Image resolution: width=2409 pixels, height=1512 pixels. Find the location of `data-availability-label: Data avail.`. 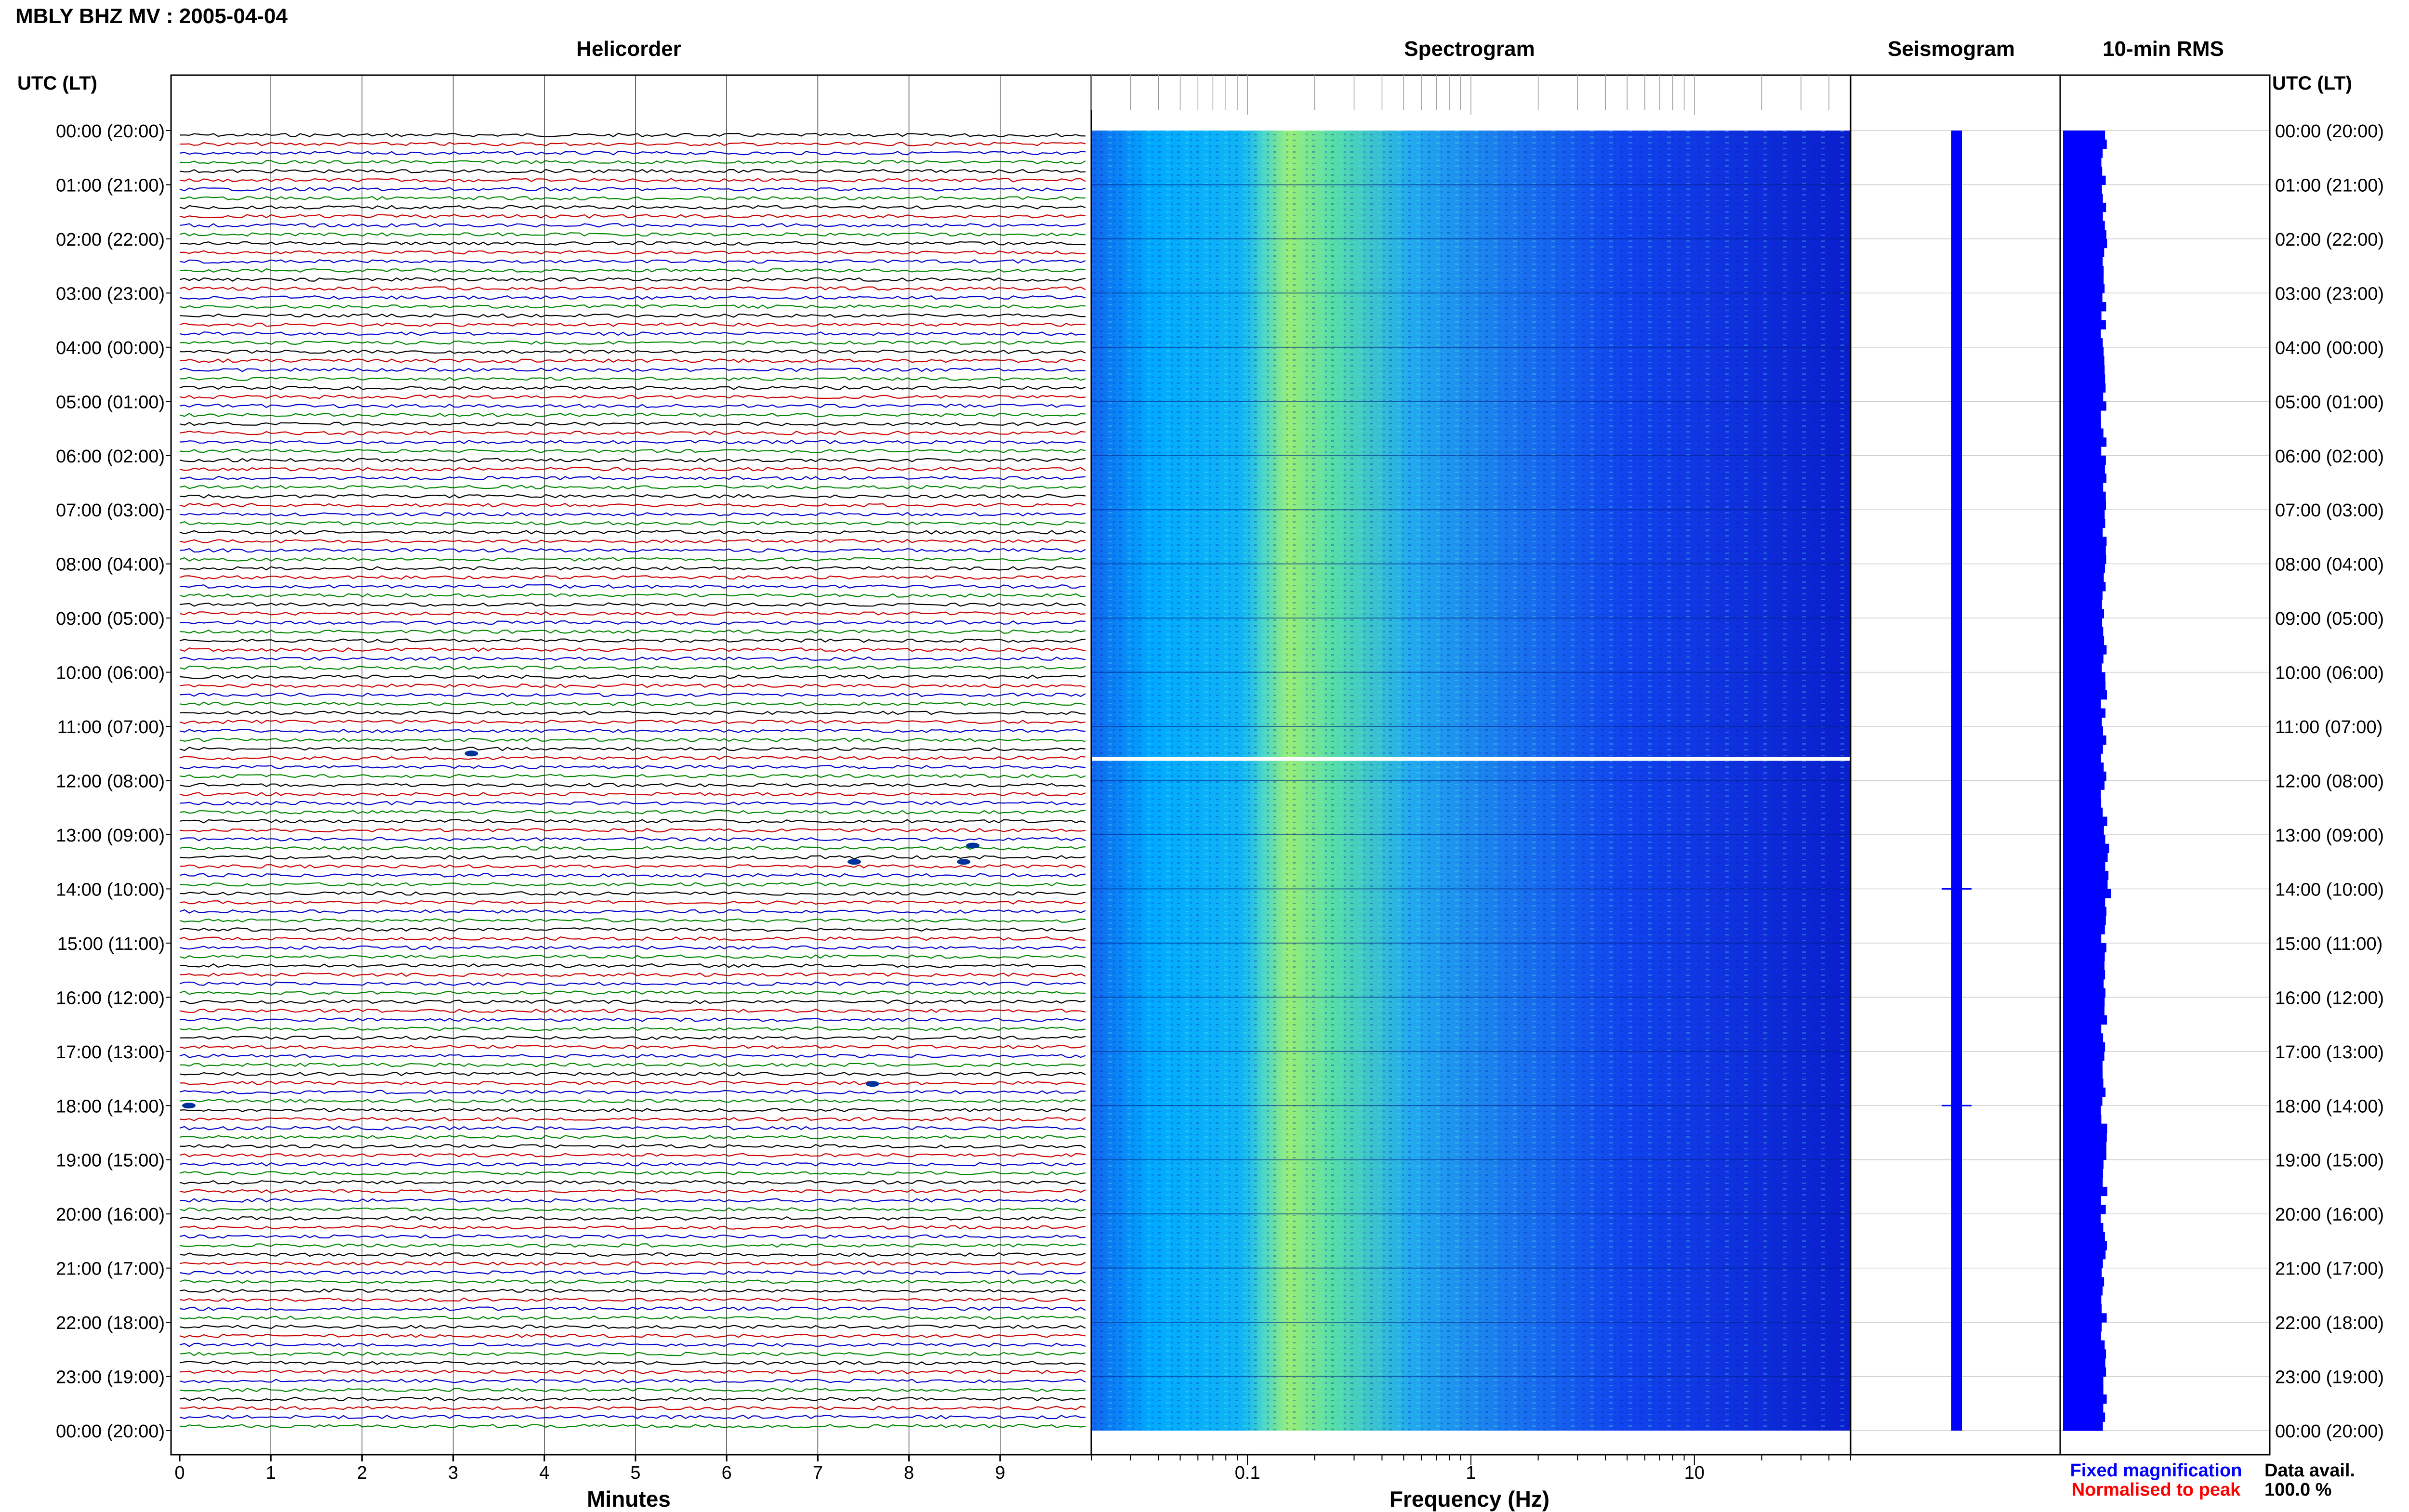

data-availability-label: Data avail. is located at coordinates (2309, 1470).